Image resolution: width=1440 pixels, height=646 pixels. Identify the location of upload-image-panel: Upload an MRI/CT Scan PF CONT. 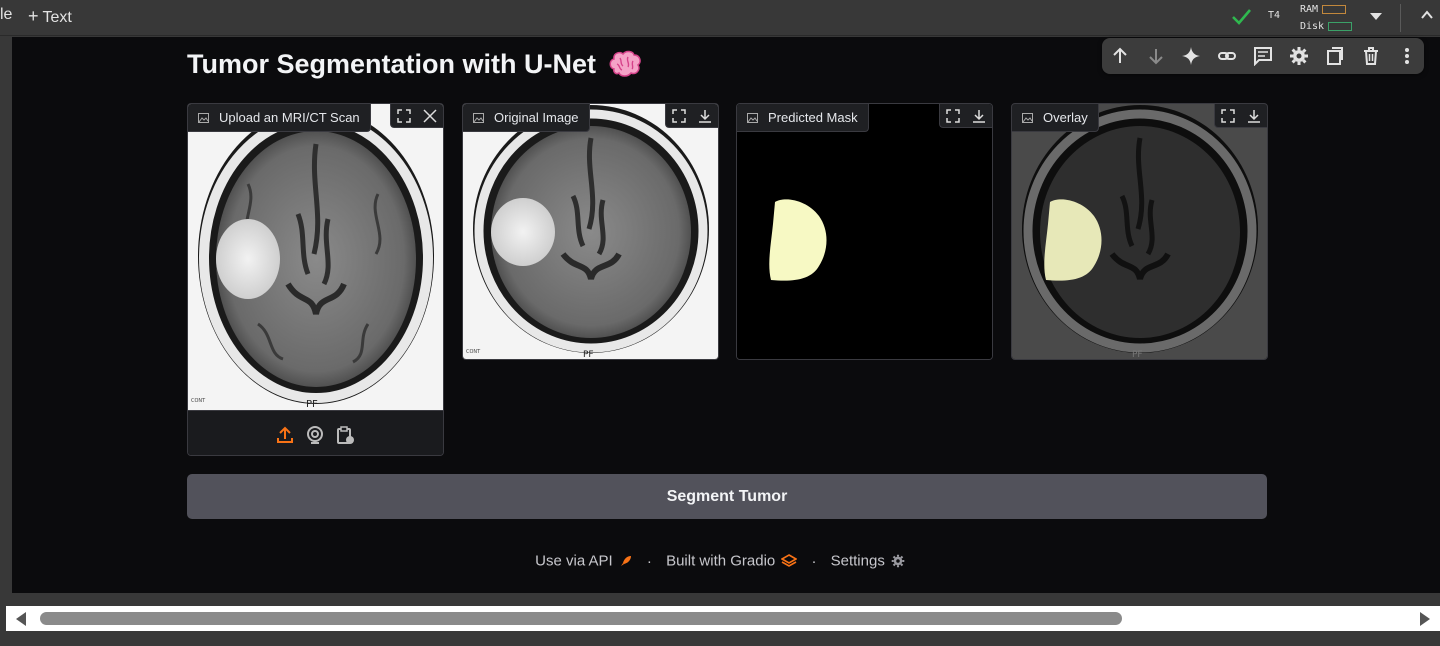
(315, 279).